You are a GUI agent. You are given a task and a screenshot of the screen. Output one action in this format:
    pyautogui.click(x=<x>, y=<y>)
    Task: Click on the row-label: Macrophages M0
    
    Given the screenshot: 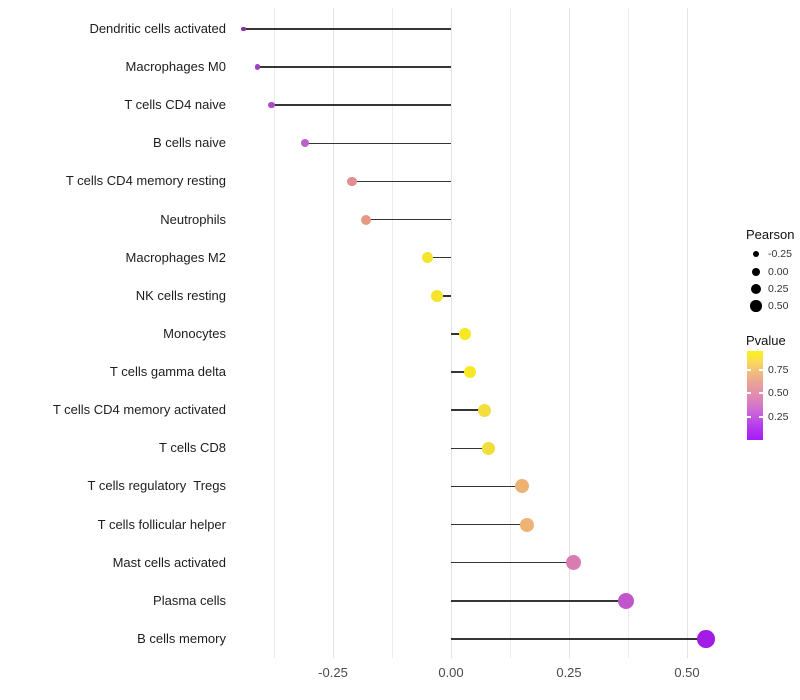 What is the action you would take?
    pyautogui.click(x=175, y=67)
    